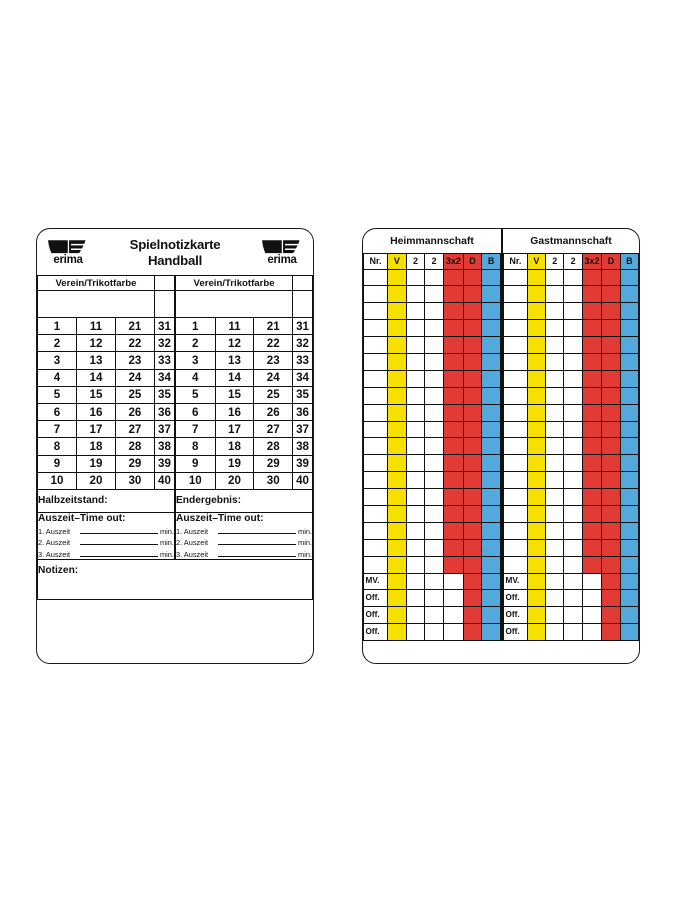  I want to click on notes-cell: Notizen:, so click(175, 579).